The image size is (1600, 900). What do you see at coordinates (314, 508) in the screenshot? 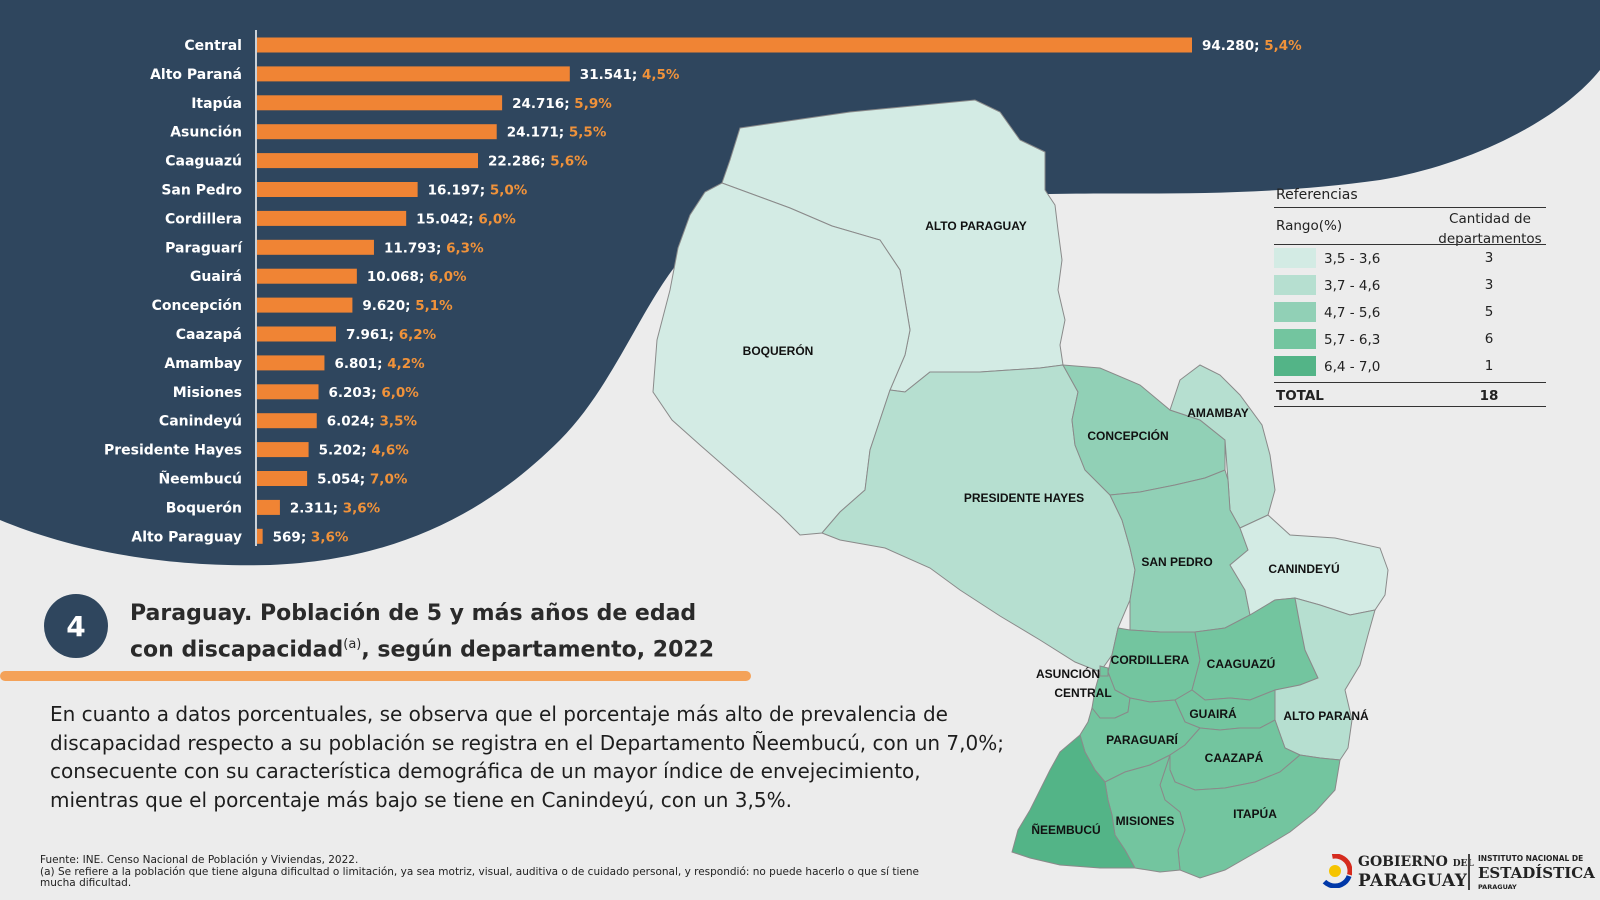
I see `bar-value: 2.311;` at bounding box center [314, 508].